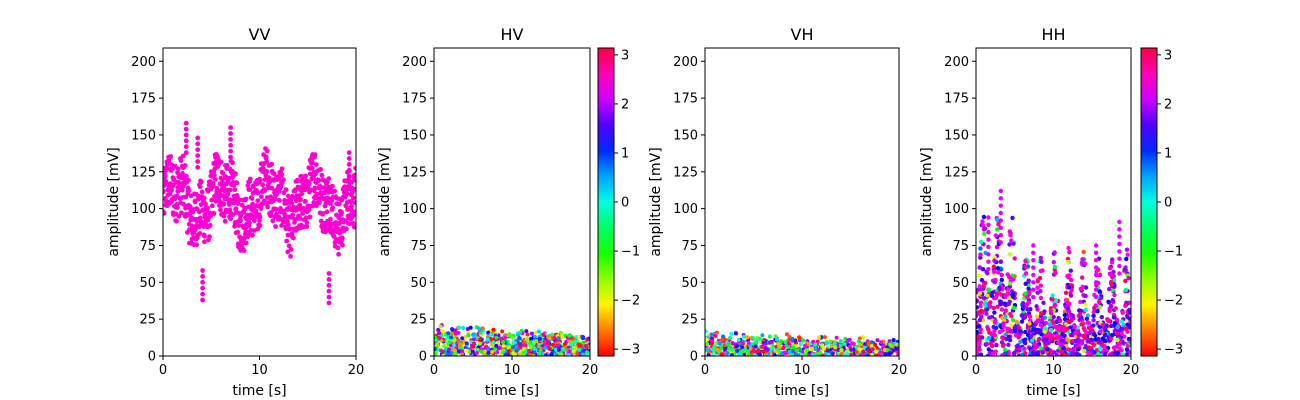  What do you see at coordinates (1173, 350) in the screenshot?
I see `colorbar-tick-label: −3` at bounding box center [1173, 350].